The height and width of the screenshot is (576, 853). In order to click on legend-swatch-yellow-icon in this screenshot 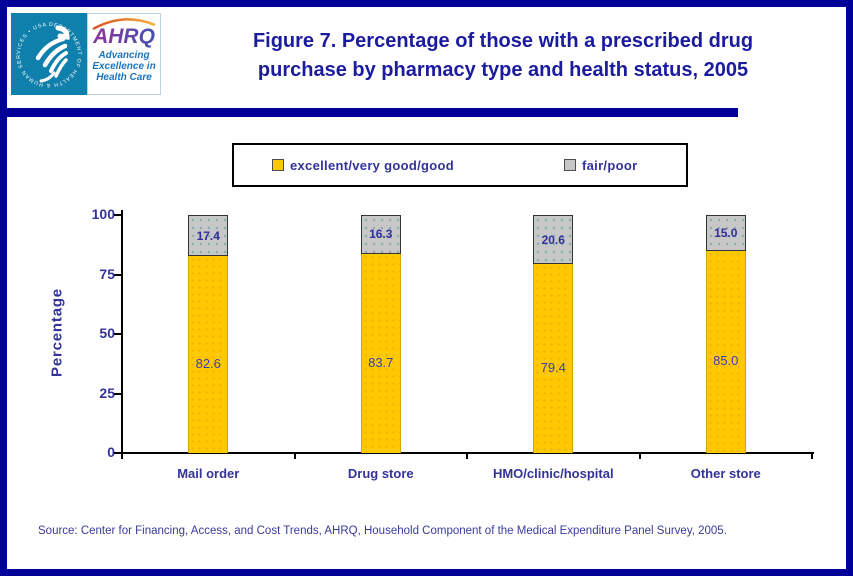, I will do `click(278, 165)`.